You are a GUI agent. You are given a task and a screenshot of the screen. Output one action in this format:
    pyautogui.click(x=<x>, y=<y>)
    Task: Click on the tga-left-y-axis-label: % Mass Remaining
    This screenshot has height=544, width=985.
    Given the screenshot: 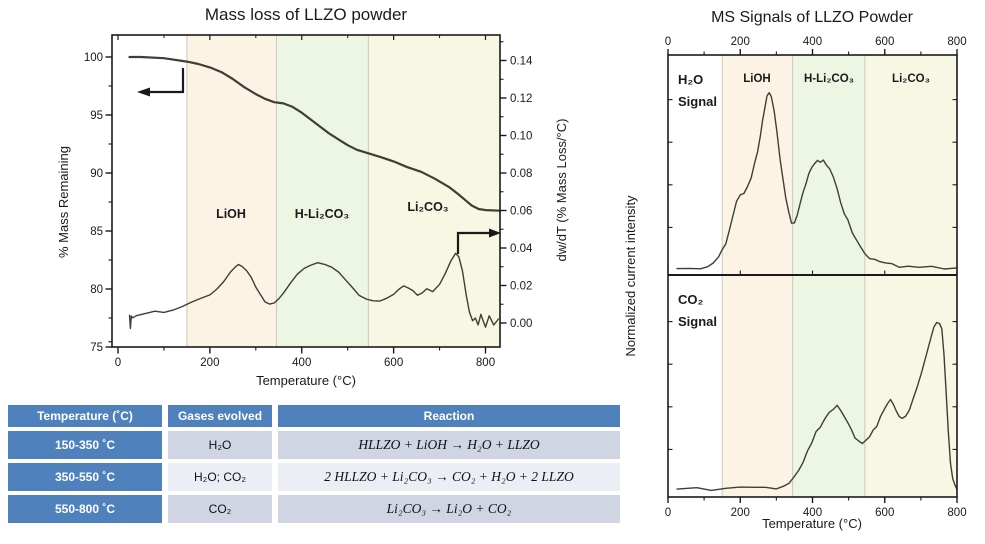 What is the action you would take?
    pyautogui.click(x=63, y=202)
    